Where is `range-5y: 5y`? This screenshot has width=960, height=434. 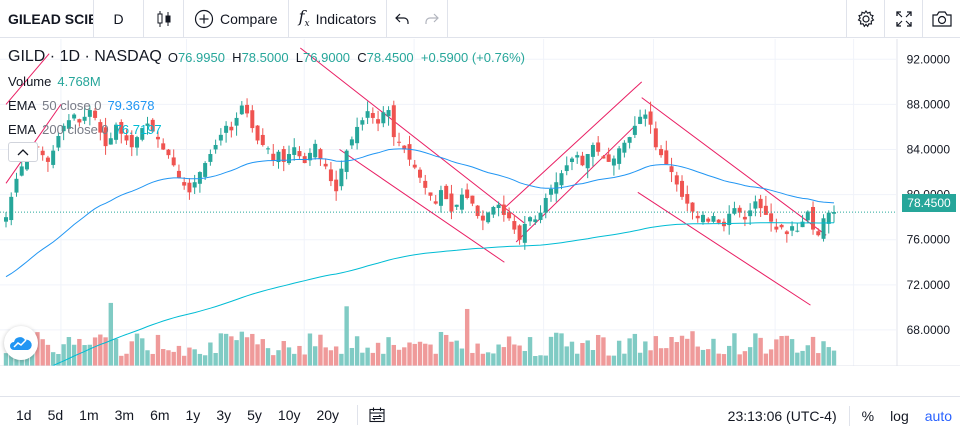 range-5y: 5y is located at coordinates (254, 415).